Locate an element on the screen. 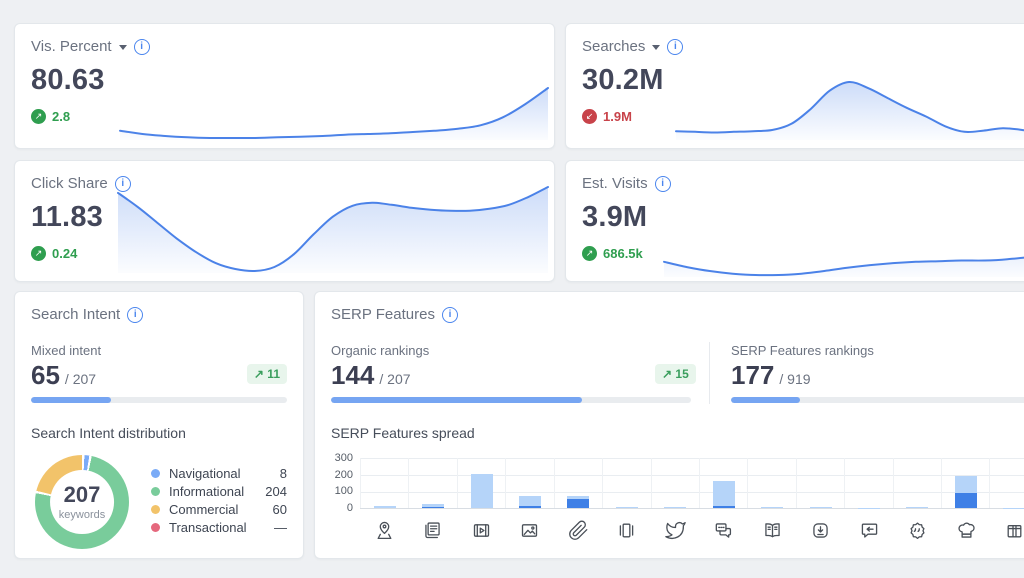  serp-spread-bar-chart is located at coordinates (692, 483).